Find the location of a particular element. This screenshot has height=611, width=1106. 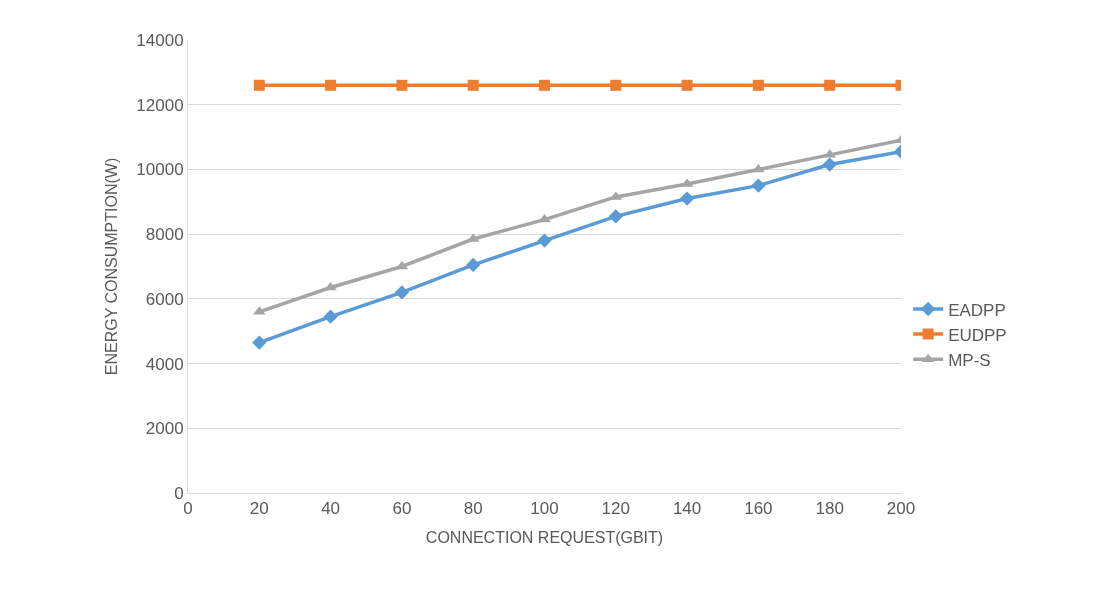

x-tick-label: 160 is located at coordinates (758, 509).